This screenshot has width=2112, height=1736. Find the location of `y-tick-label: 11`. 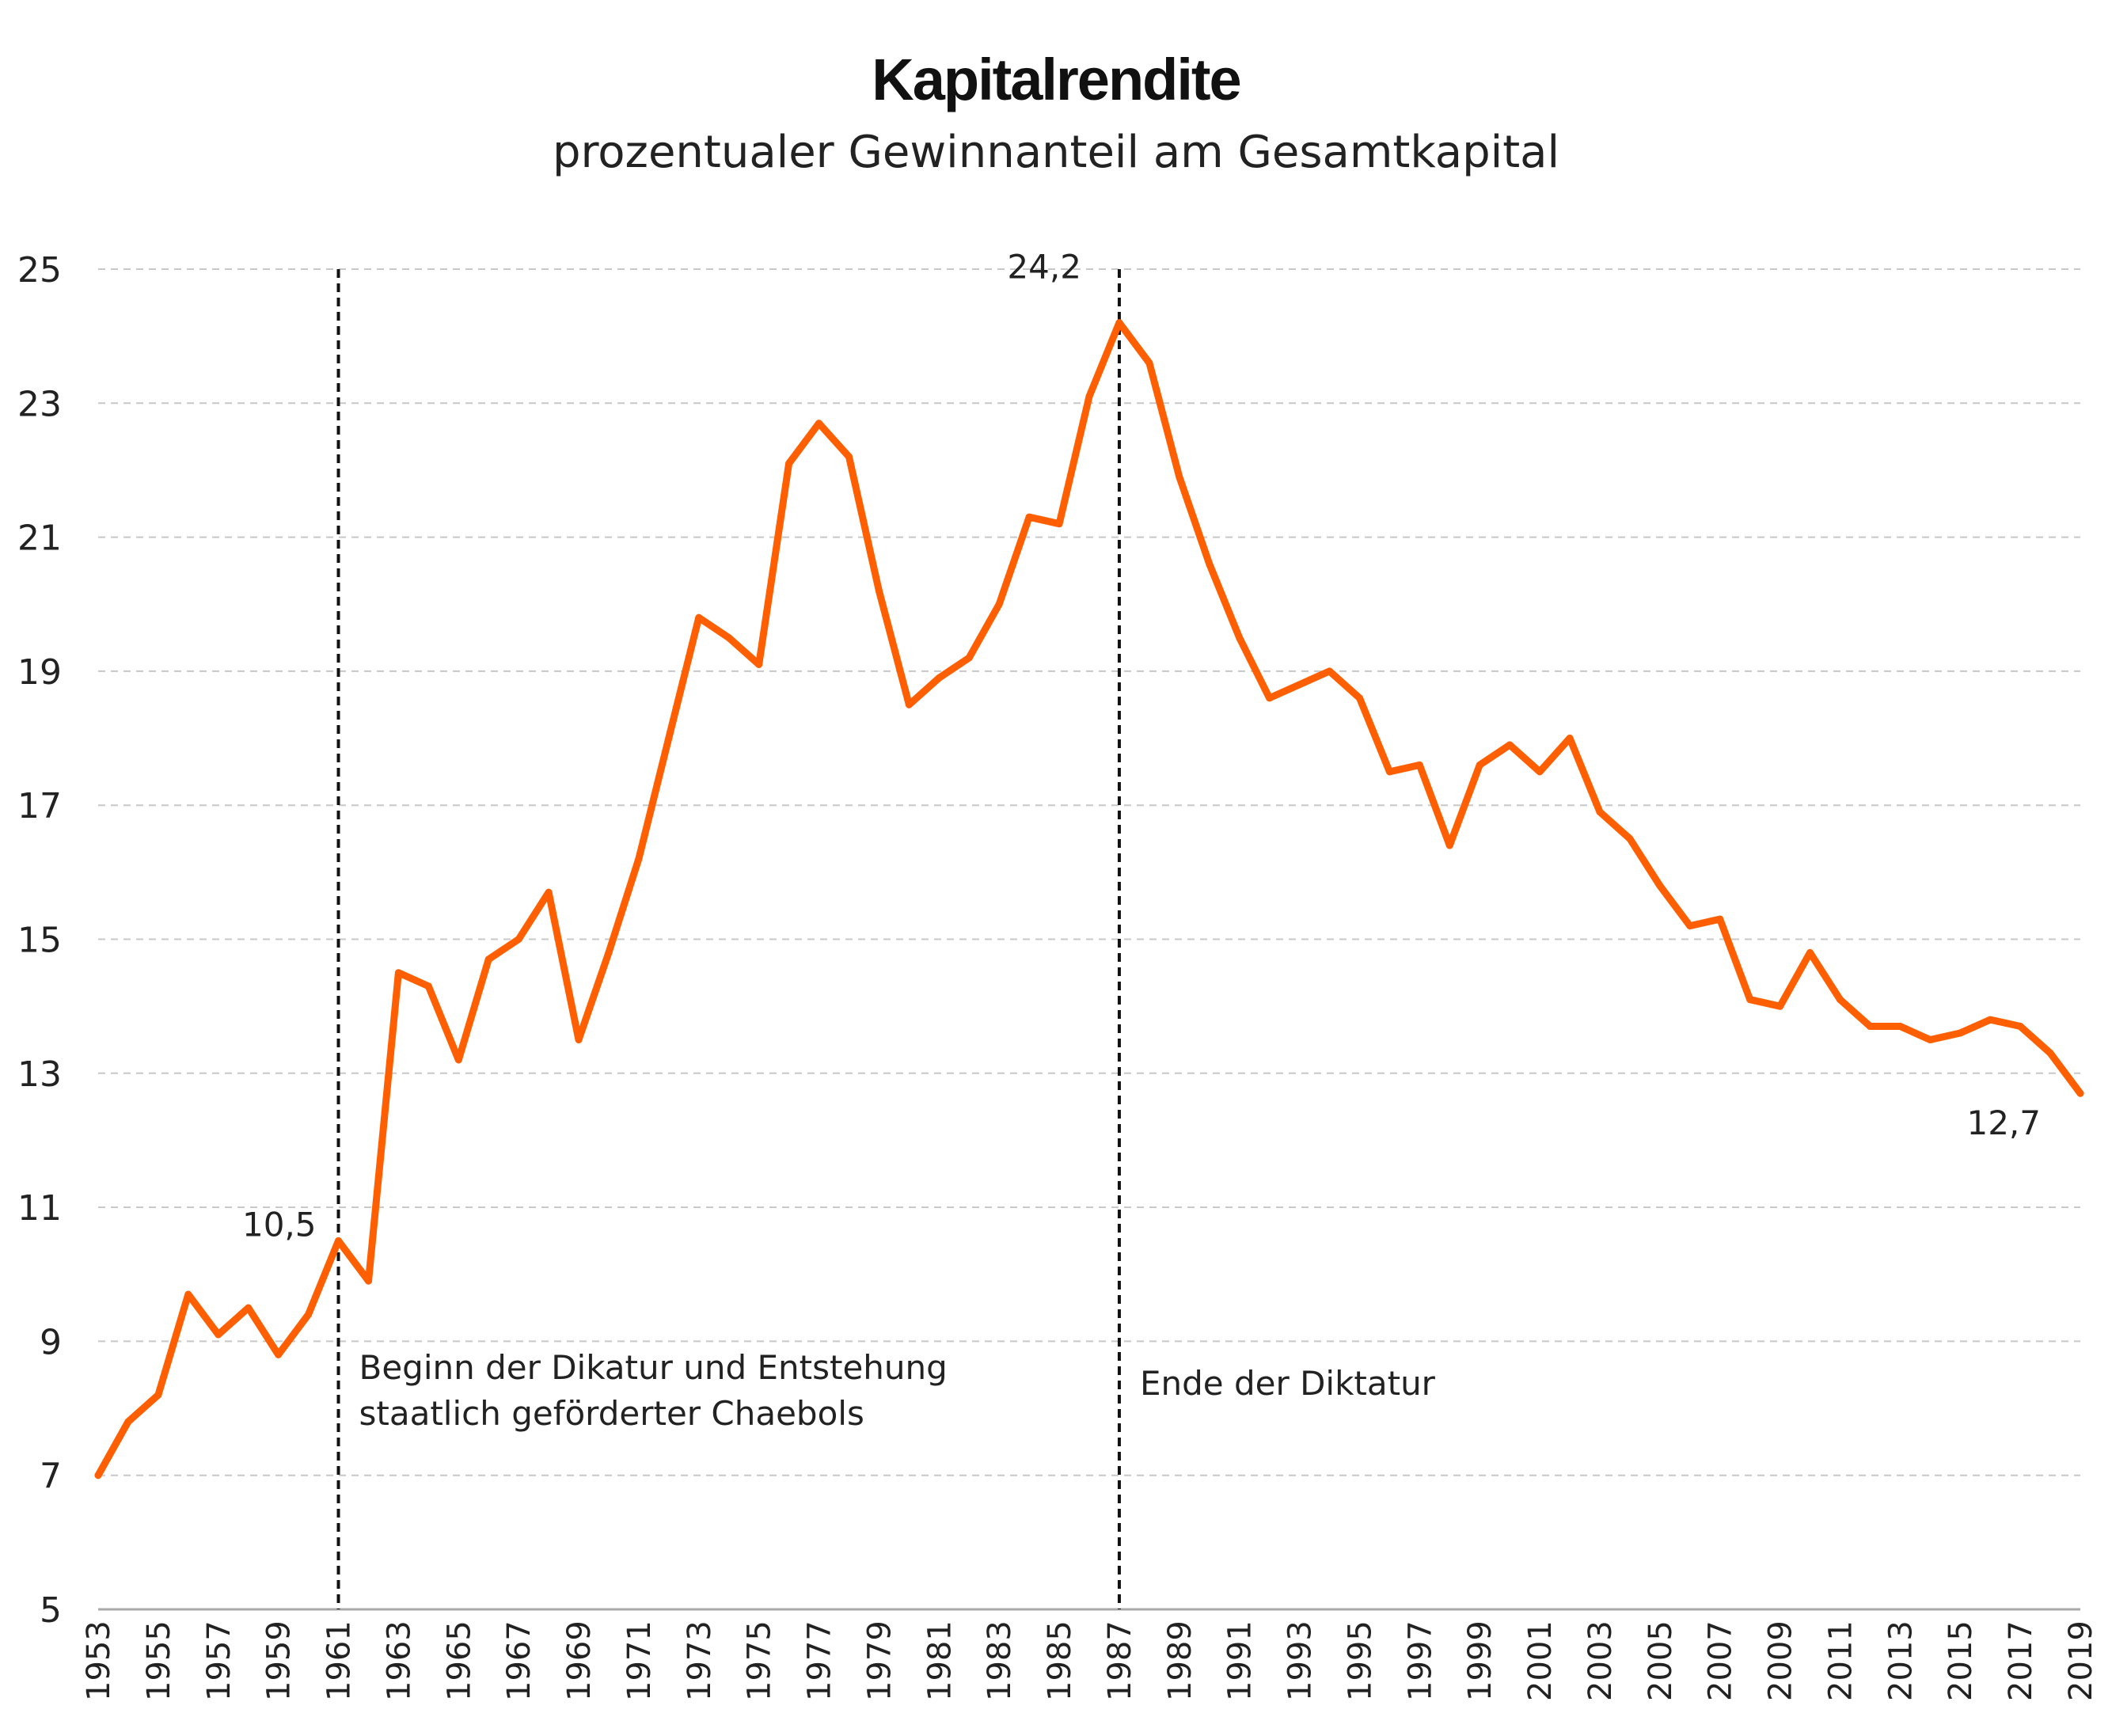

y-tick-label: 11 is located at coordinates (39, 1208).